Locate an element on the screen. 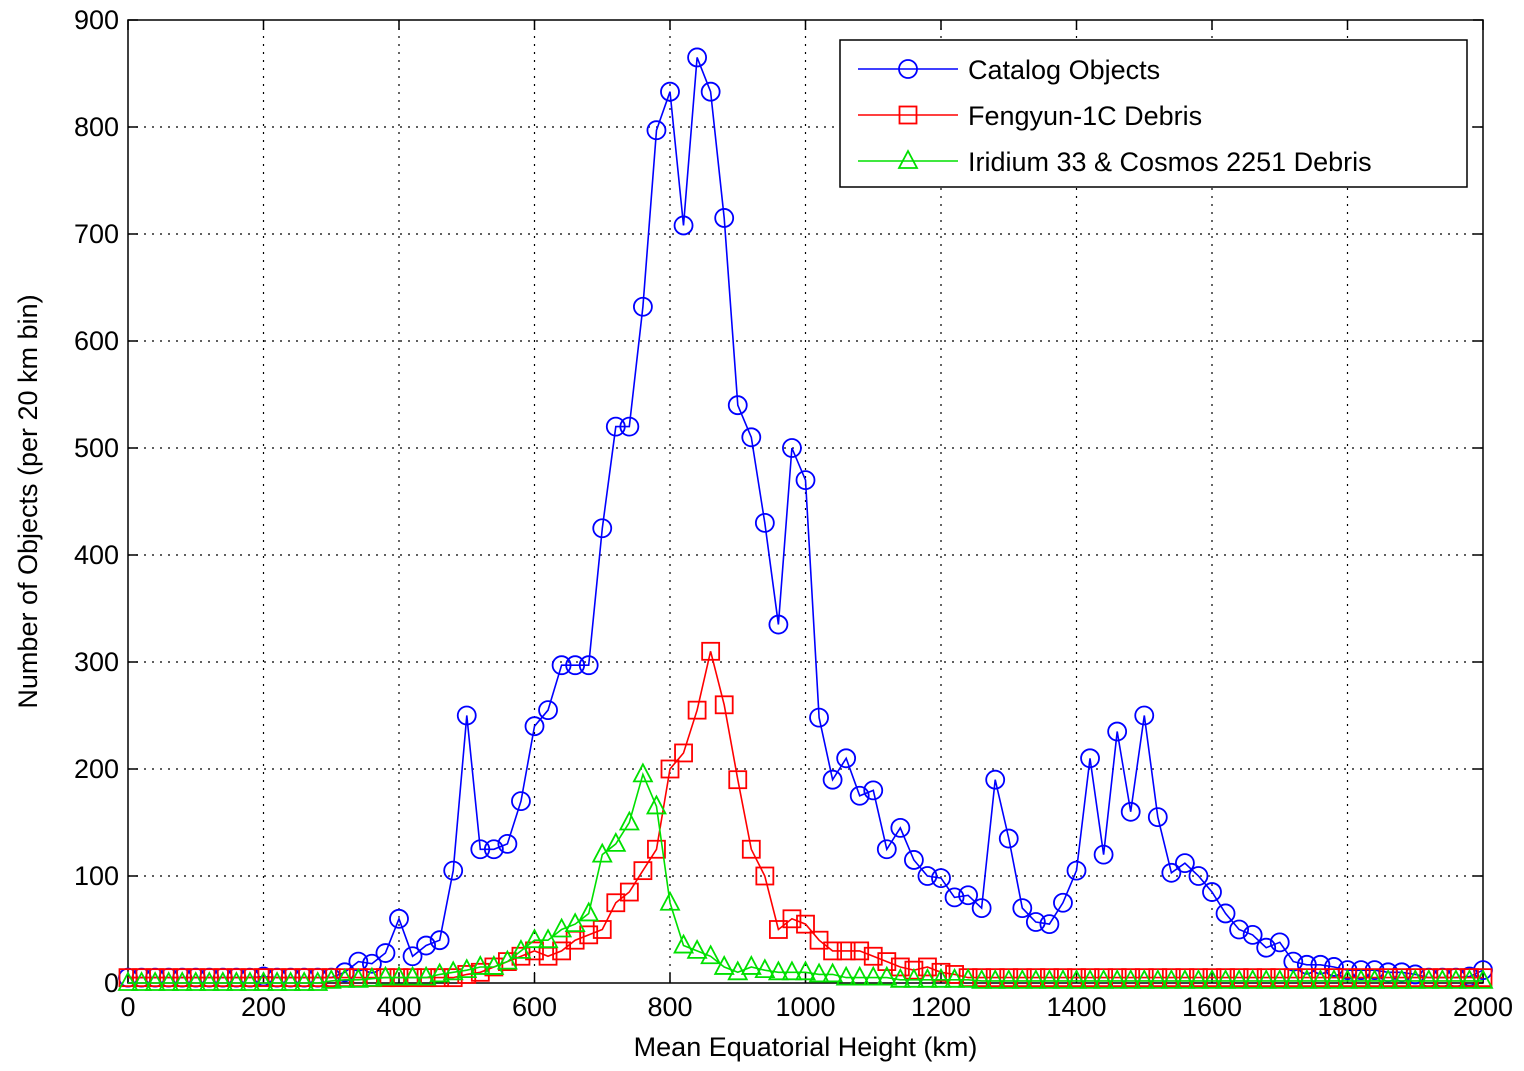 This screenshot has width=1524, height=1071. x-tick-label: 1000 is located at coordinates (805, 1007).